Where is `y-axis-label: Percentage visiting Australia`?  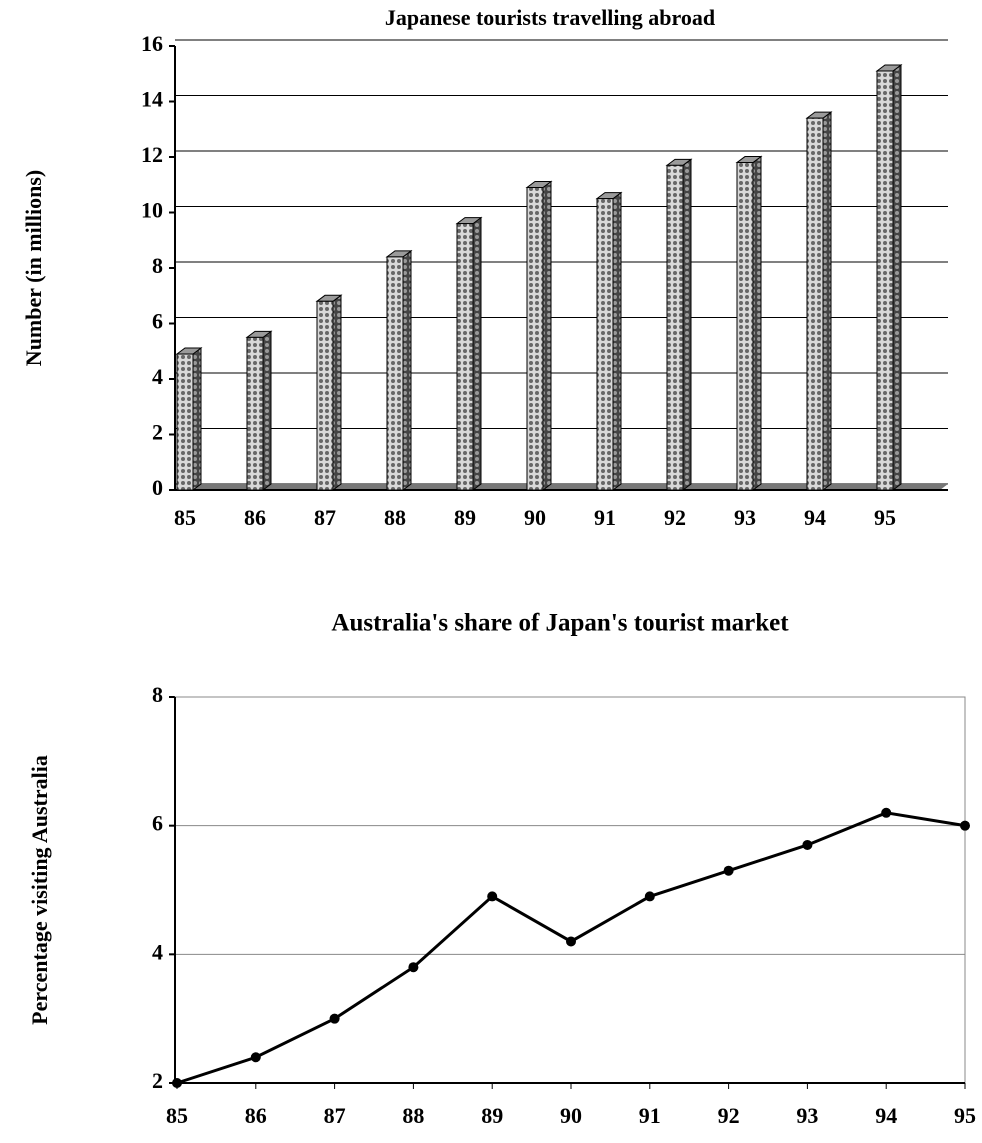 y-axis-label: Percentage visiting Australia is located at coordinates (39, 890).